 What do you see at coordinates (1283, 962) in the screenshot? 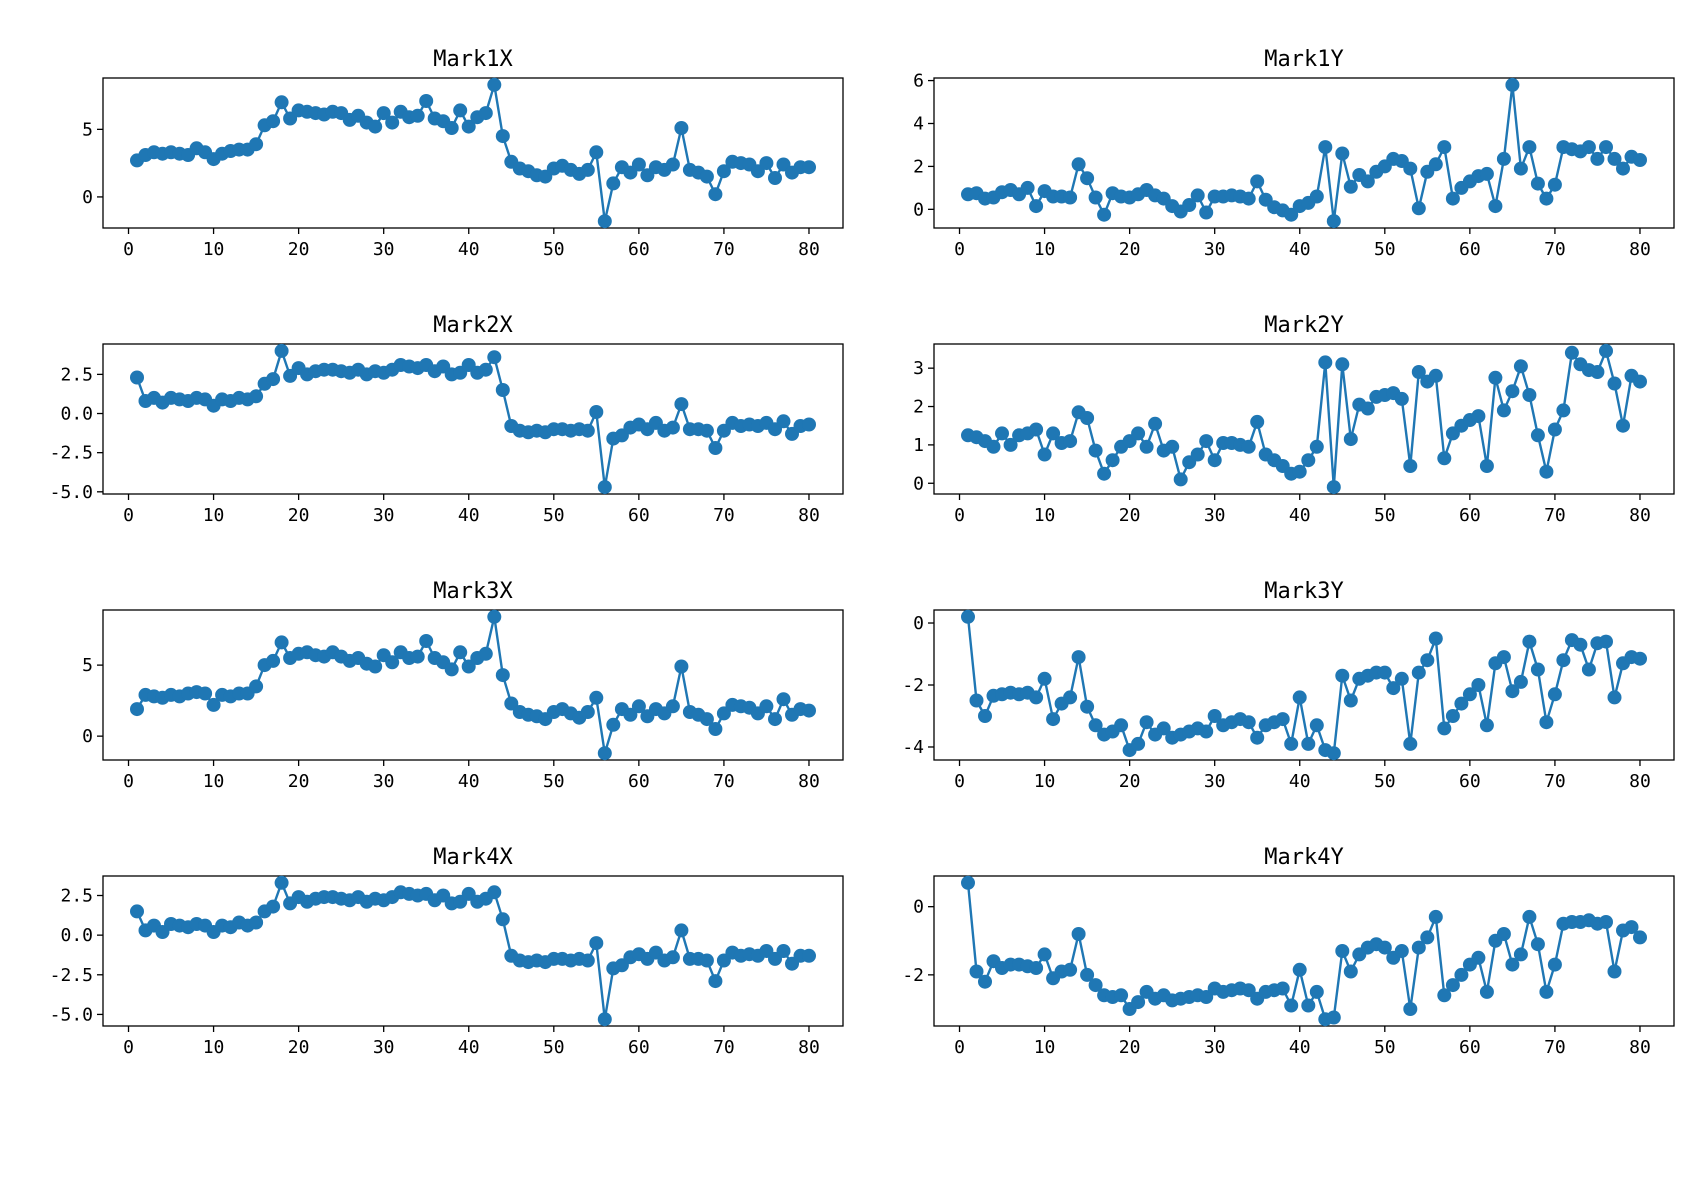
I see `subplot-mark4y: Mark4Y 0 10 20 30 40 50 60 70 80 0 -2` at bounding box center [1283, 962].